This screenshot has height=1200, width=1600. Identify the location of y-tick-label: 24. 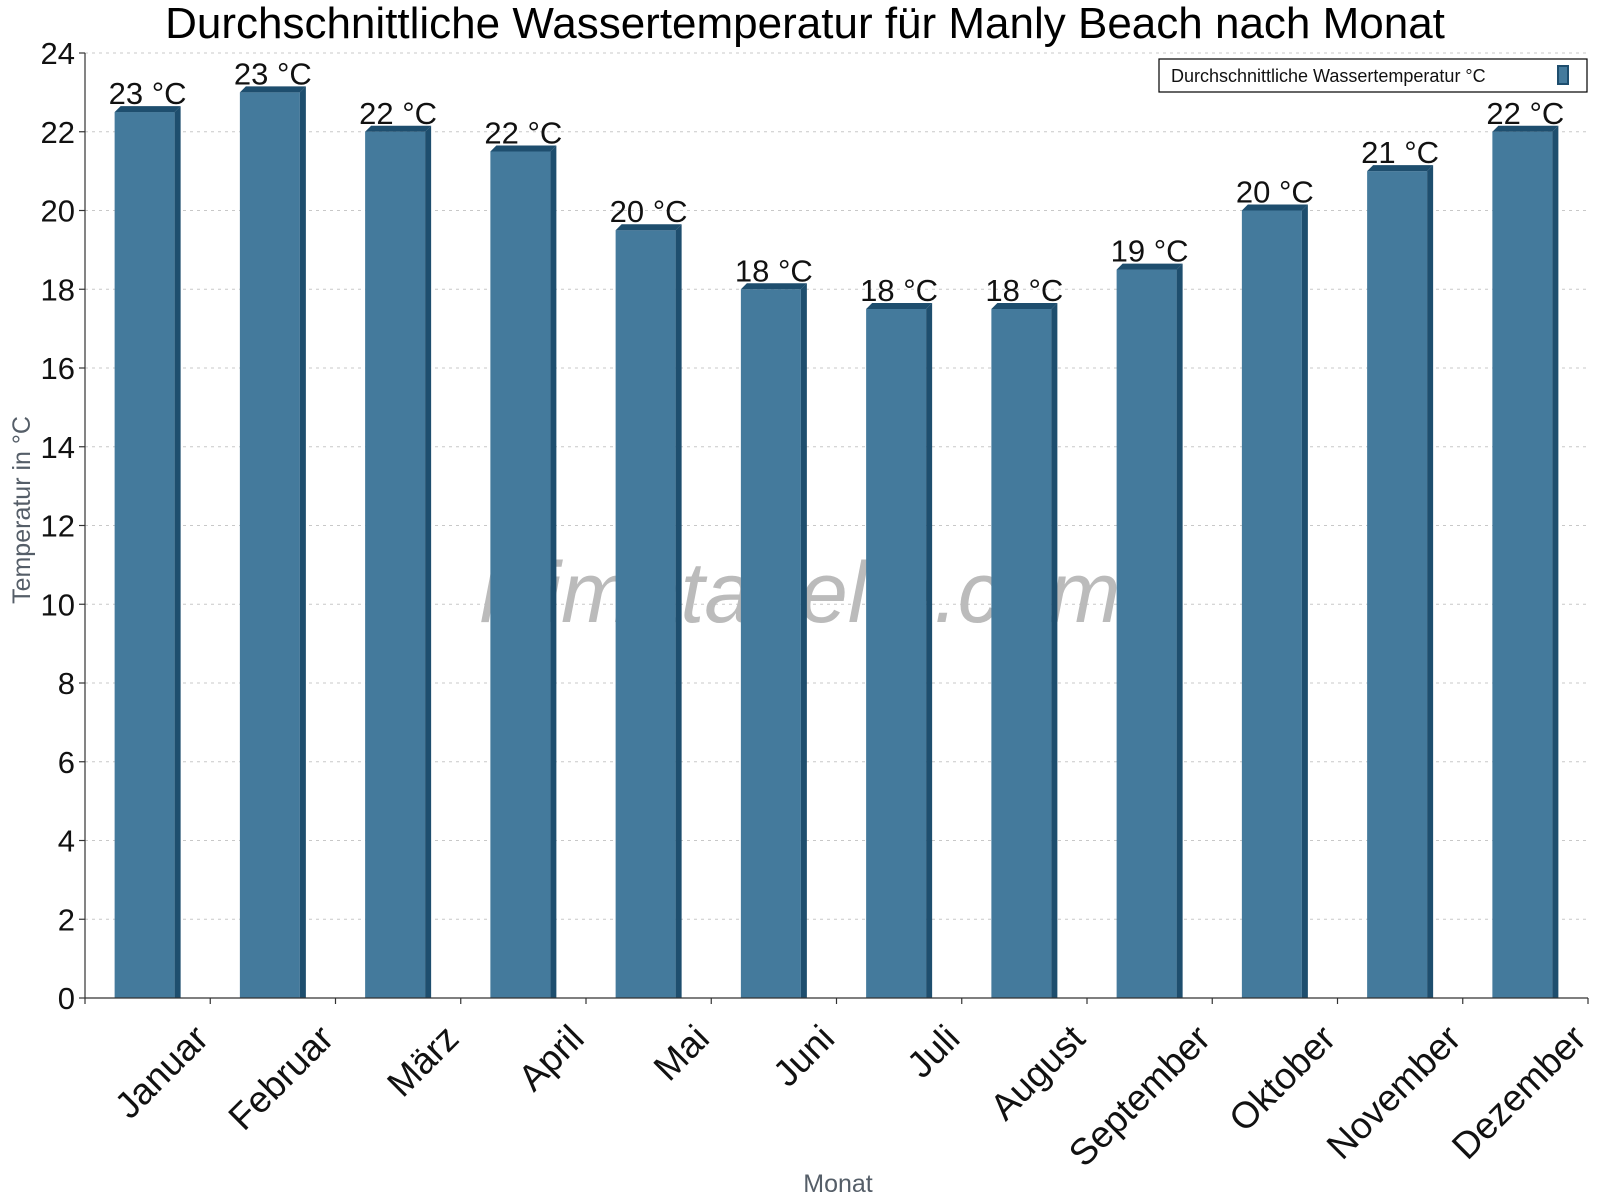
(58, 53).